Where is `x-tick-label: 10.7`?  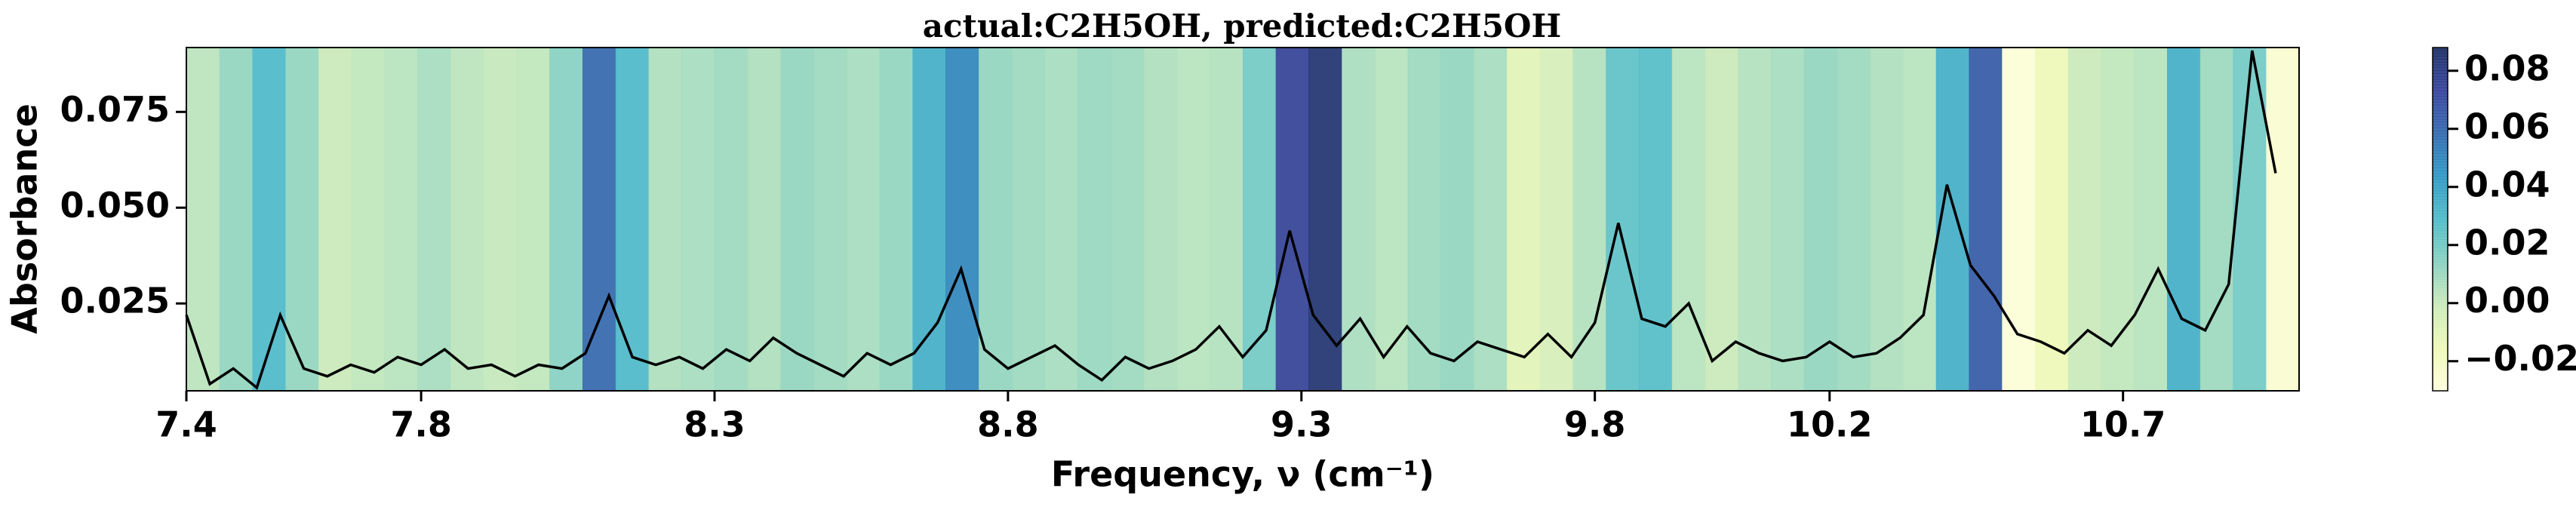
x-tick-label: 10.7 is located at coordinates (2123, 424).